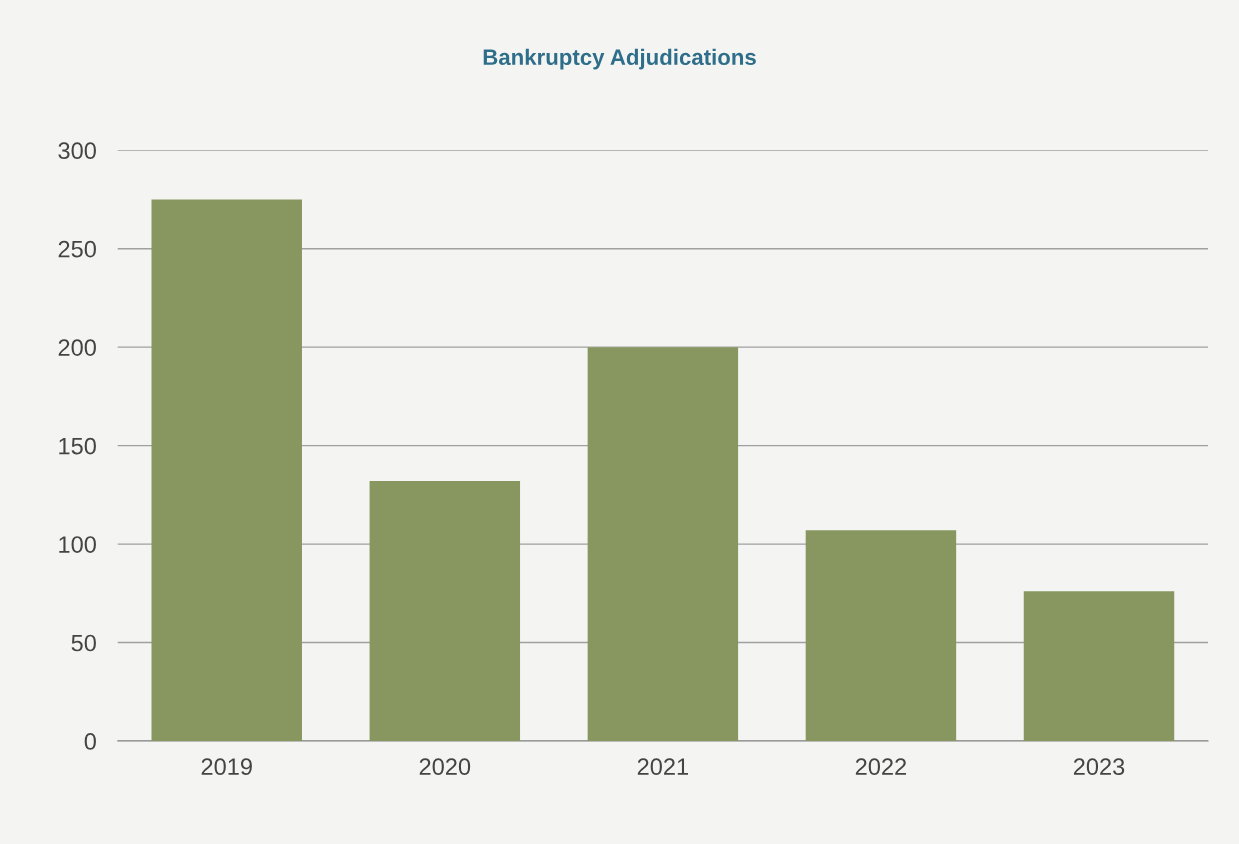  Describe the element at coordinates (77, 249) in the screenshot. I see `y-tick-label: 250` at that location.